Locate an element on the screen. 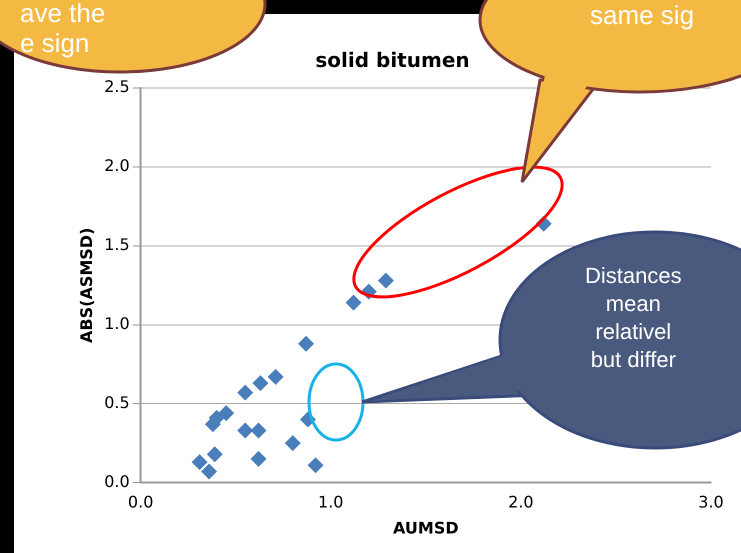 This screenshot has height=553, width=741. x-tick-label: 1.0 is located at coordinates (331, 502).